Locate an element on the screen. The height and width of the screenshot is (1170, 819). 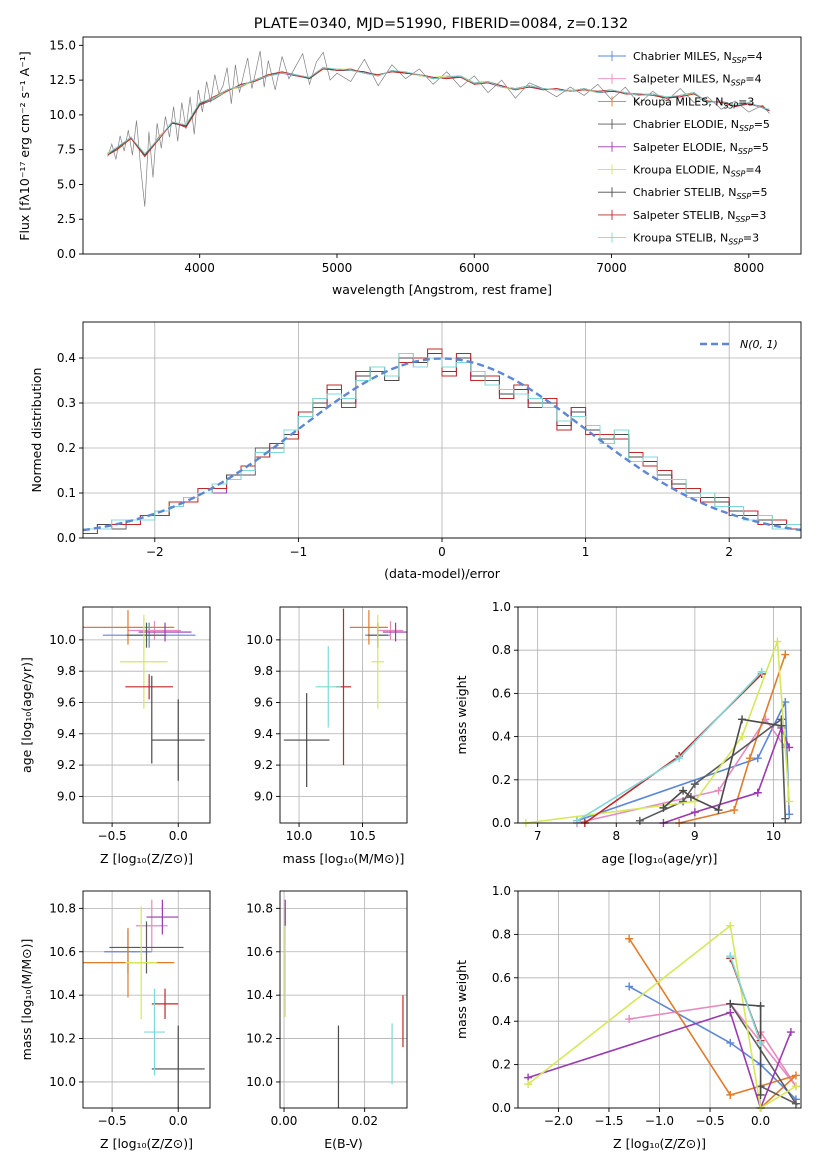
legend-label: Salpeter STELIB, NSSP=3 is located at coordinates (699, 216).